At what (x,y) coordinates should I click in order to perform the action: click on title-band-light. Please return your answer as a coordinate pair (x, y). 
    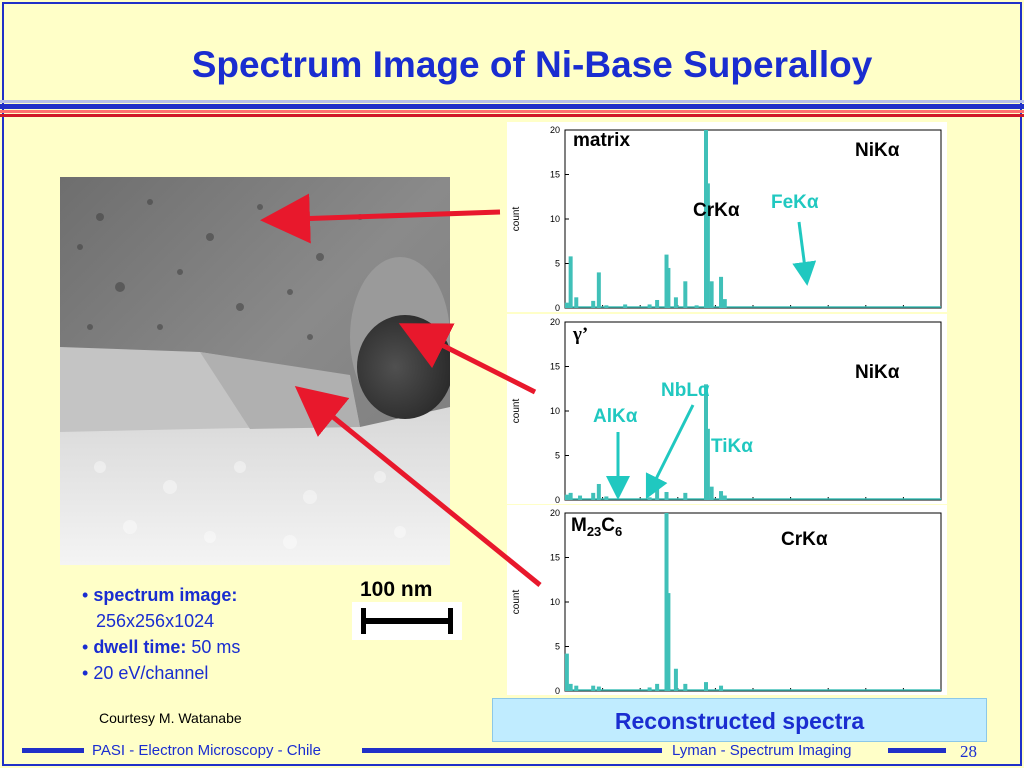
    Looking at the image, I should click on (512, 101).